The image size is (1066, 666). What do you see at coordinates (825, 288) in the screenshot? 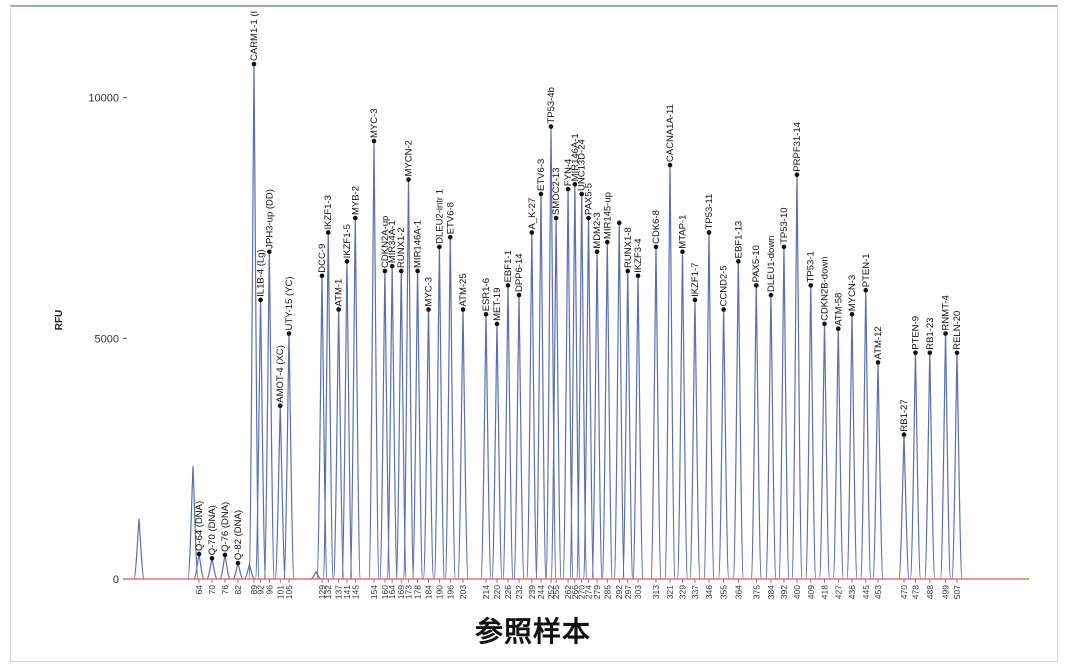
I see `peak-label: CDKN2B-down` at bounding box center [825, 288].